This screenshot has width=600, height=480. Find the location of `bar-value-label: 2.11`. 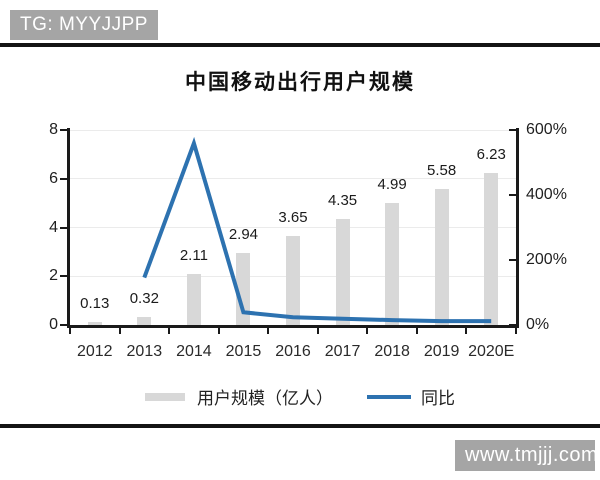

bar-value-label: 2.11 is located at coordinates (193, 255).